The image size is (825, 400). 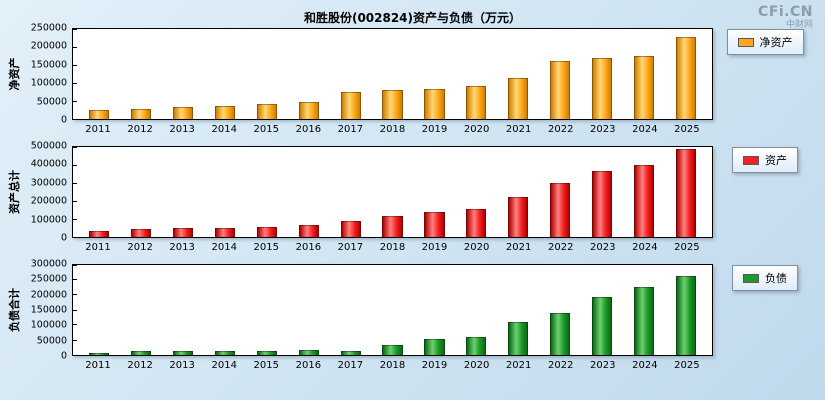 I want to click on chart-title: 和胜股份(002824)资产与负债（万元）, so click(x=412, y=18).